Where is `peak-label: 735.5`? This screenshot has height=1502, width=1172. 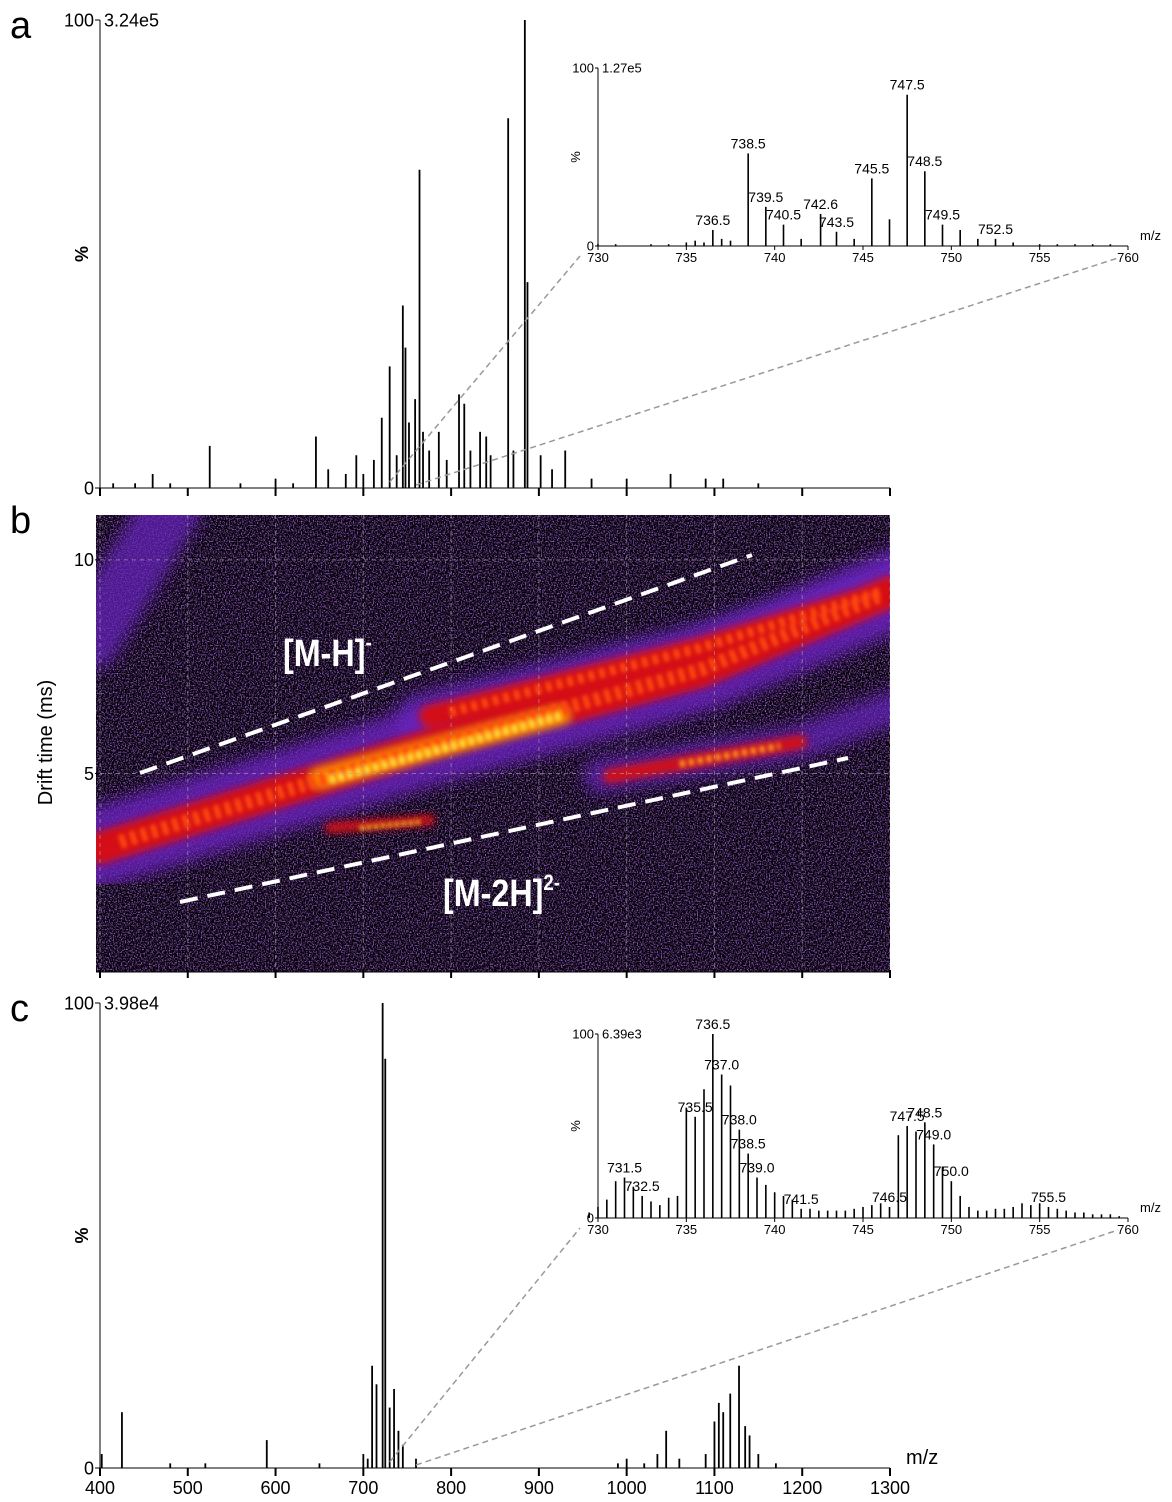 peak-label: 735.5 is located at coordinates (695, 1107).